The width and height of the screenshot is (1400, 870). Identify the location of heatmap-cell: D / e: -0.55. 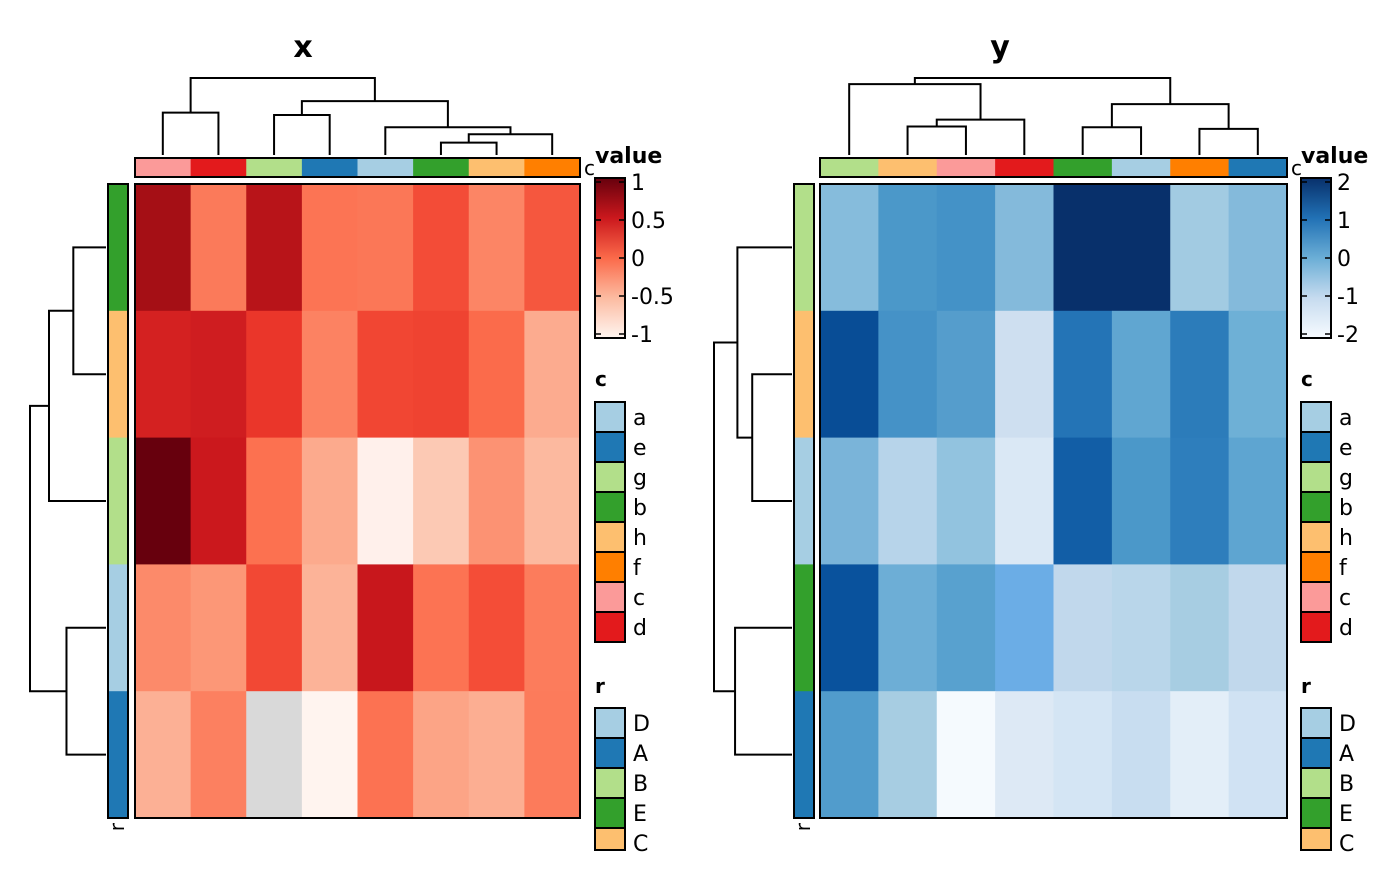
(329, 628).